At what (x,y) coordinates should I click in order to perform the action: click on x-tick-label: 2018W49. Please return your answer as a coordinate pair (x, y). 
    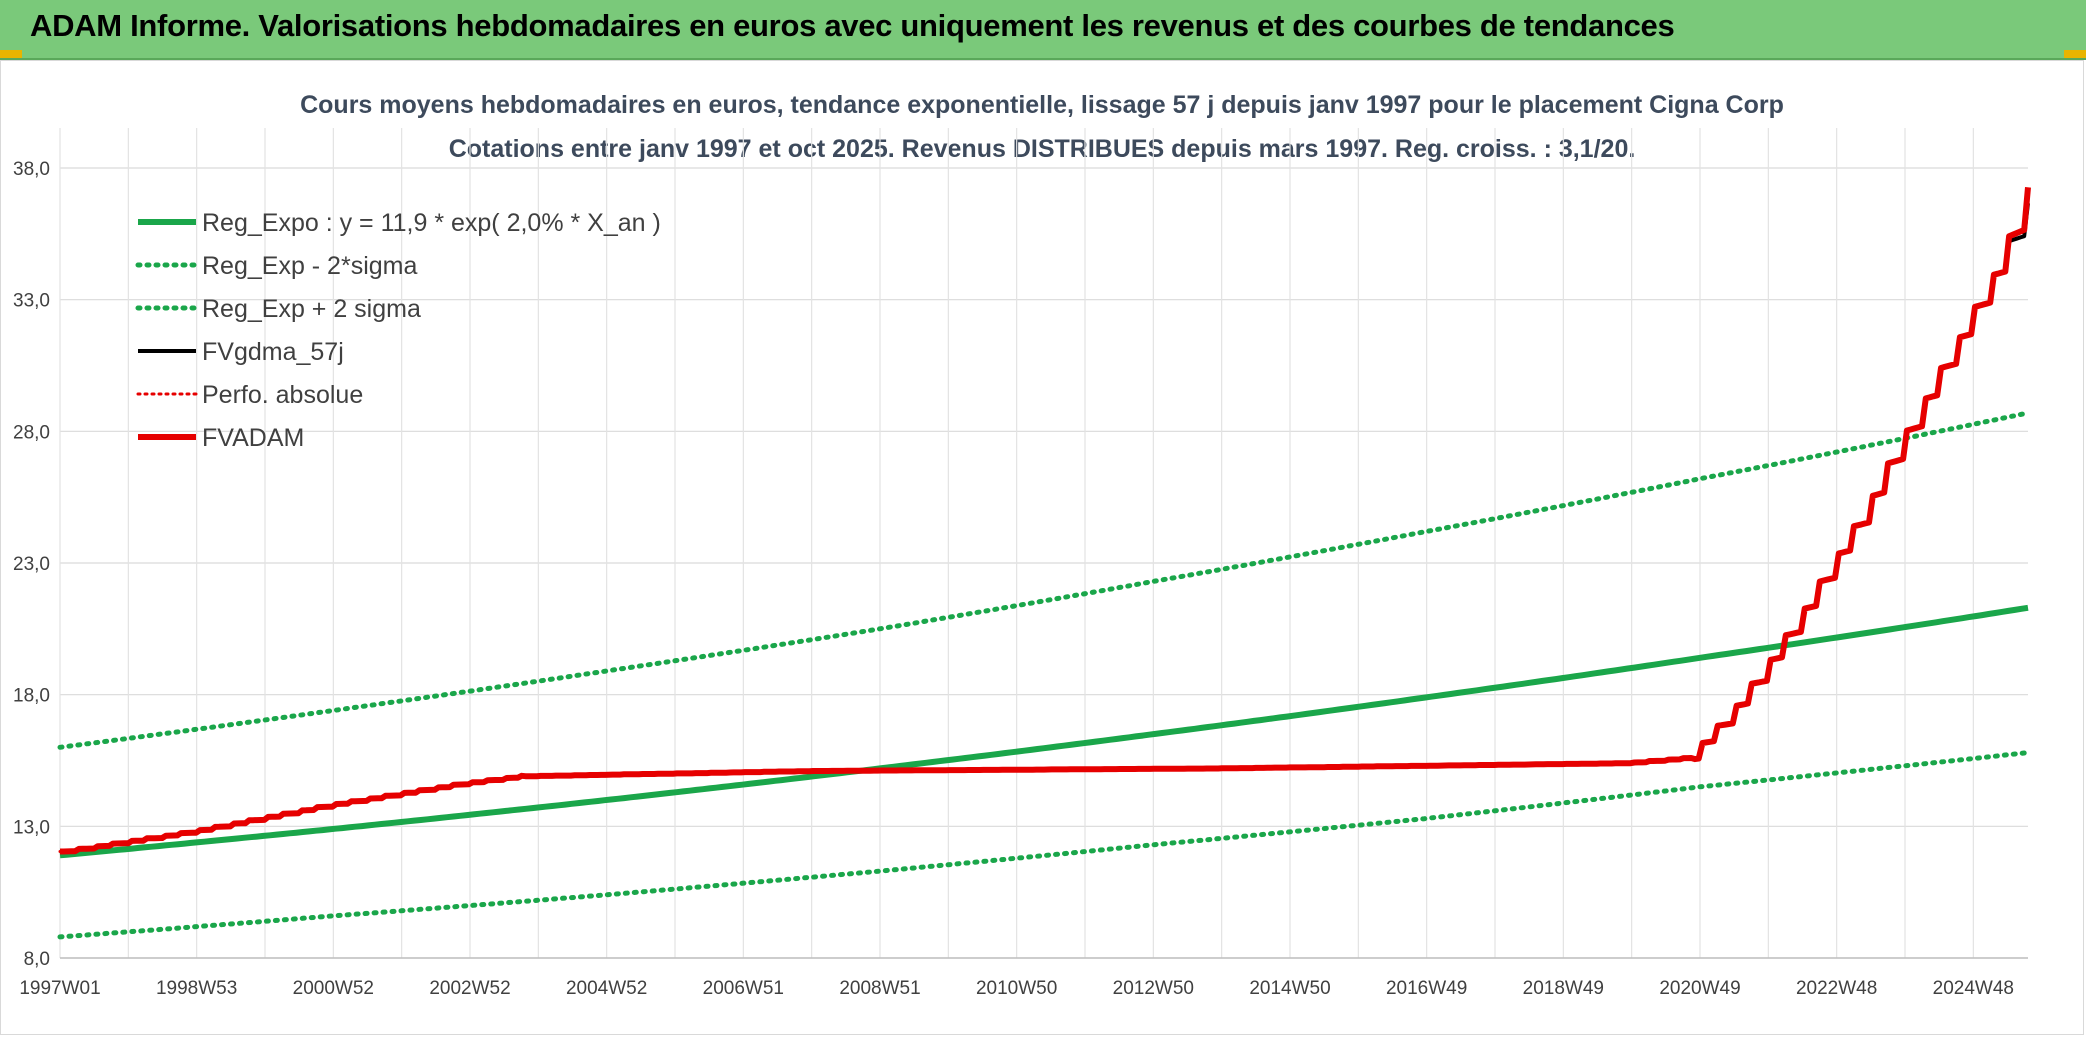
    Looking at the image, I should click on (1563, 988).